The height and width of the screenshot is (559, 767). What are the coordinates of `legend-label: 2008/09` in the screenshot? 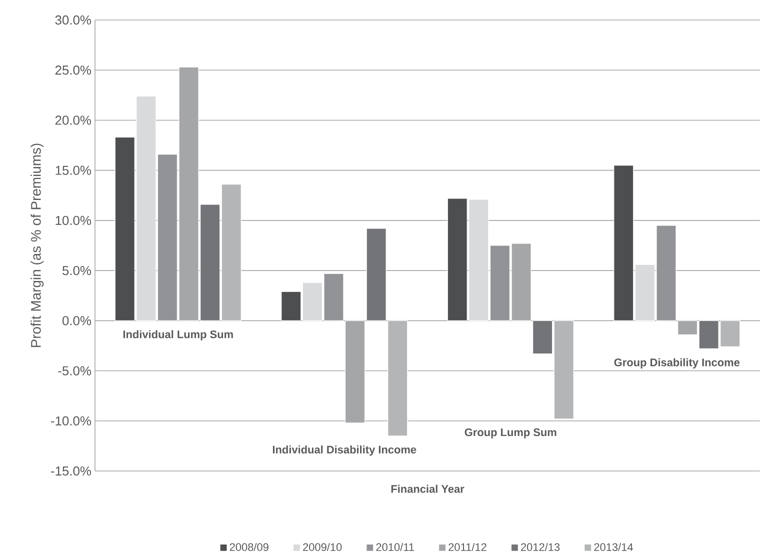 It's located at (249, 546).